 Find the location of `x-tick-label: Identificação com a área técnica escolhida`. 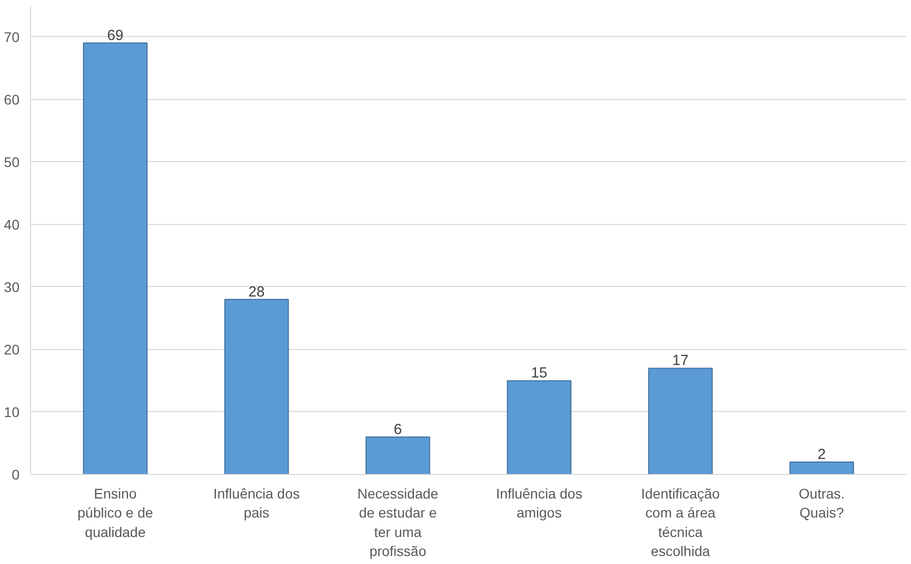

x-tick-label: Identificação com a área técnica escolhida is located at coordinates (680, 523).